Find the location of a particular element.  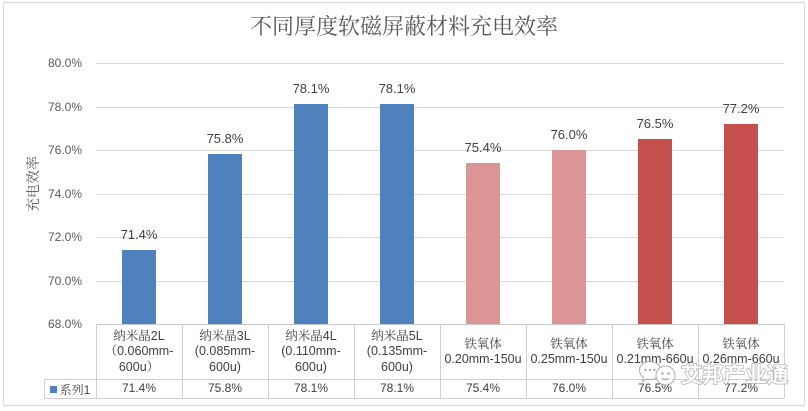

y-axis-tick-label: 70.0% is located at coordinates (64, 280).